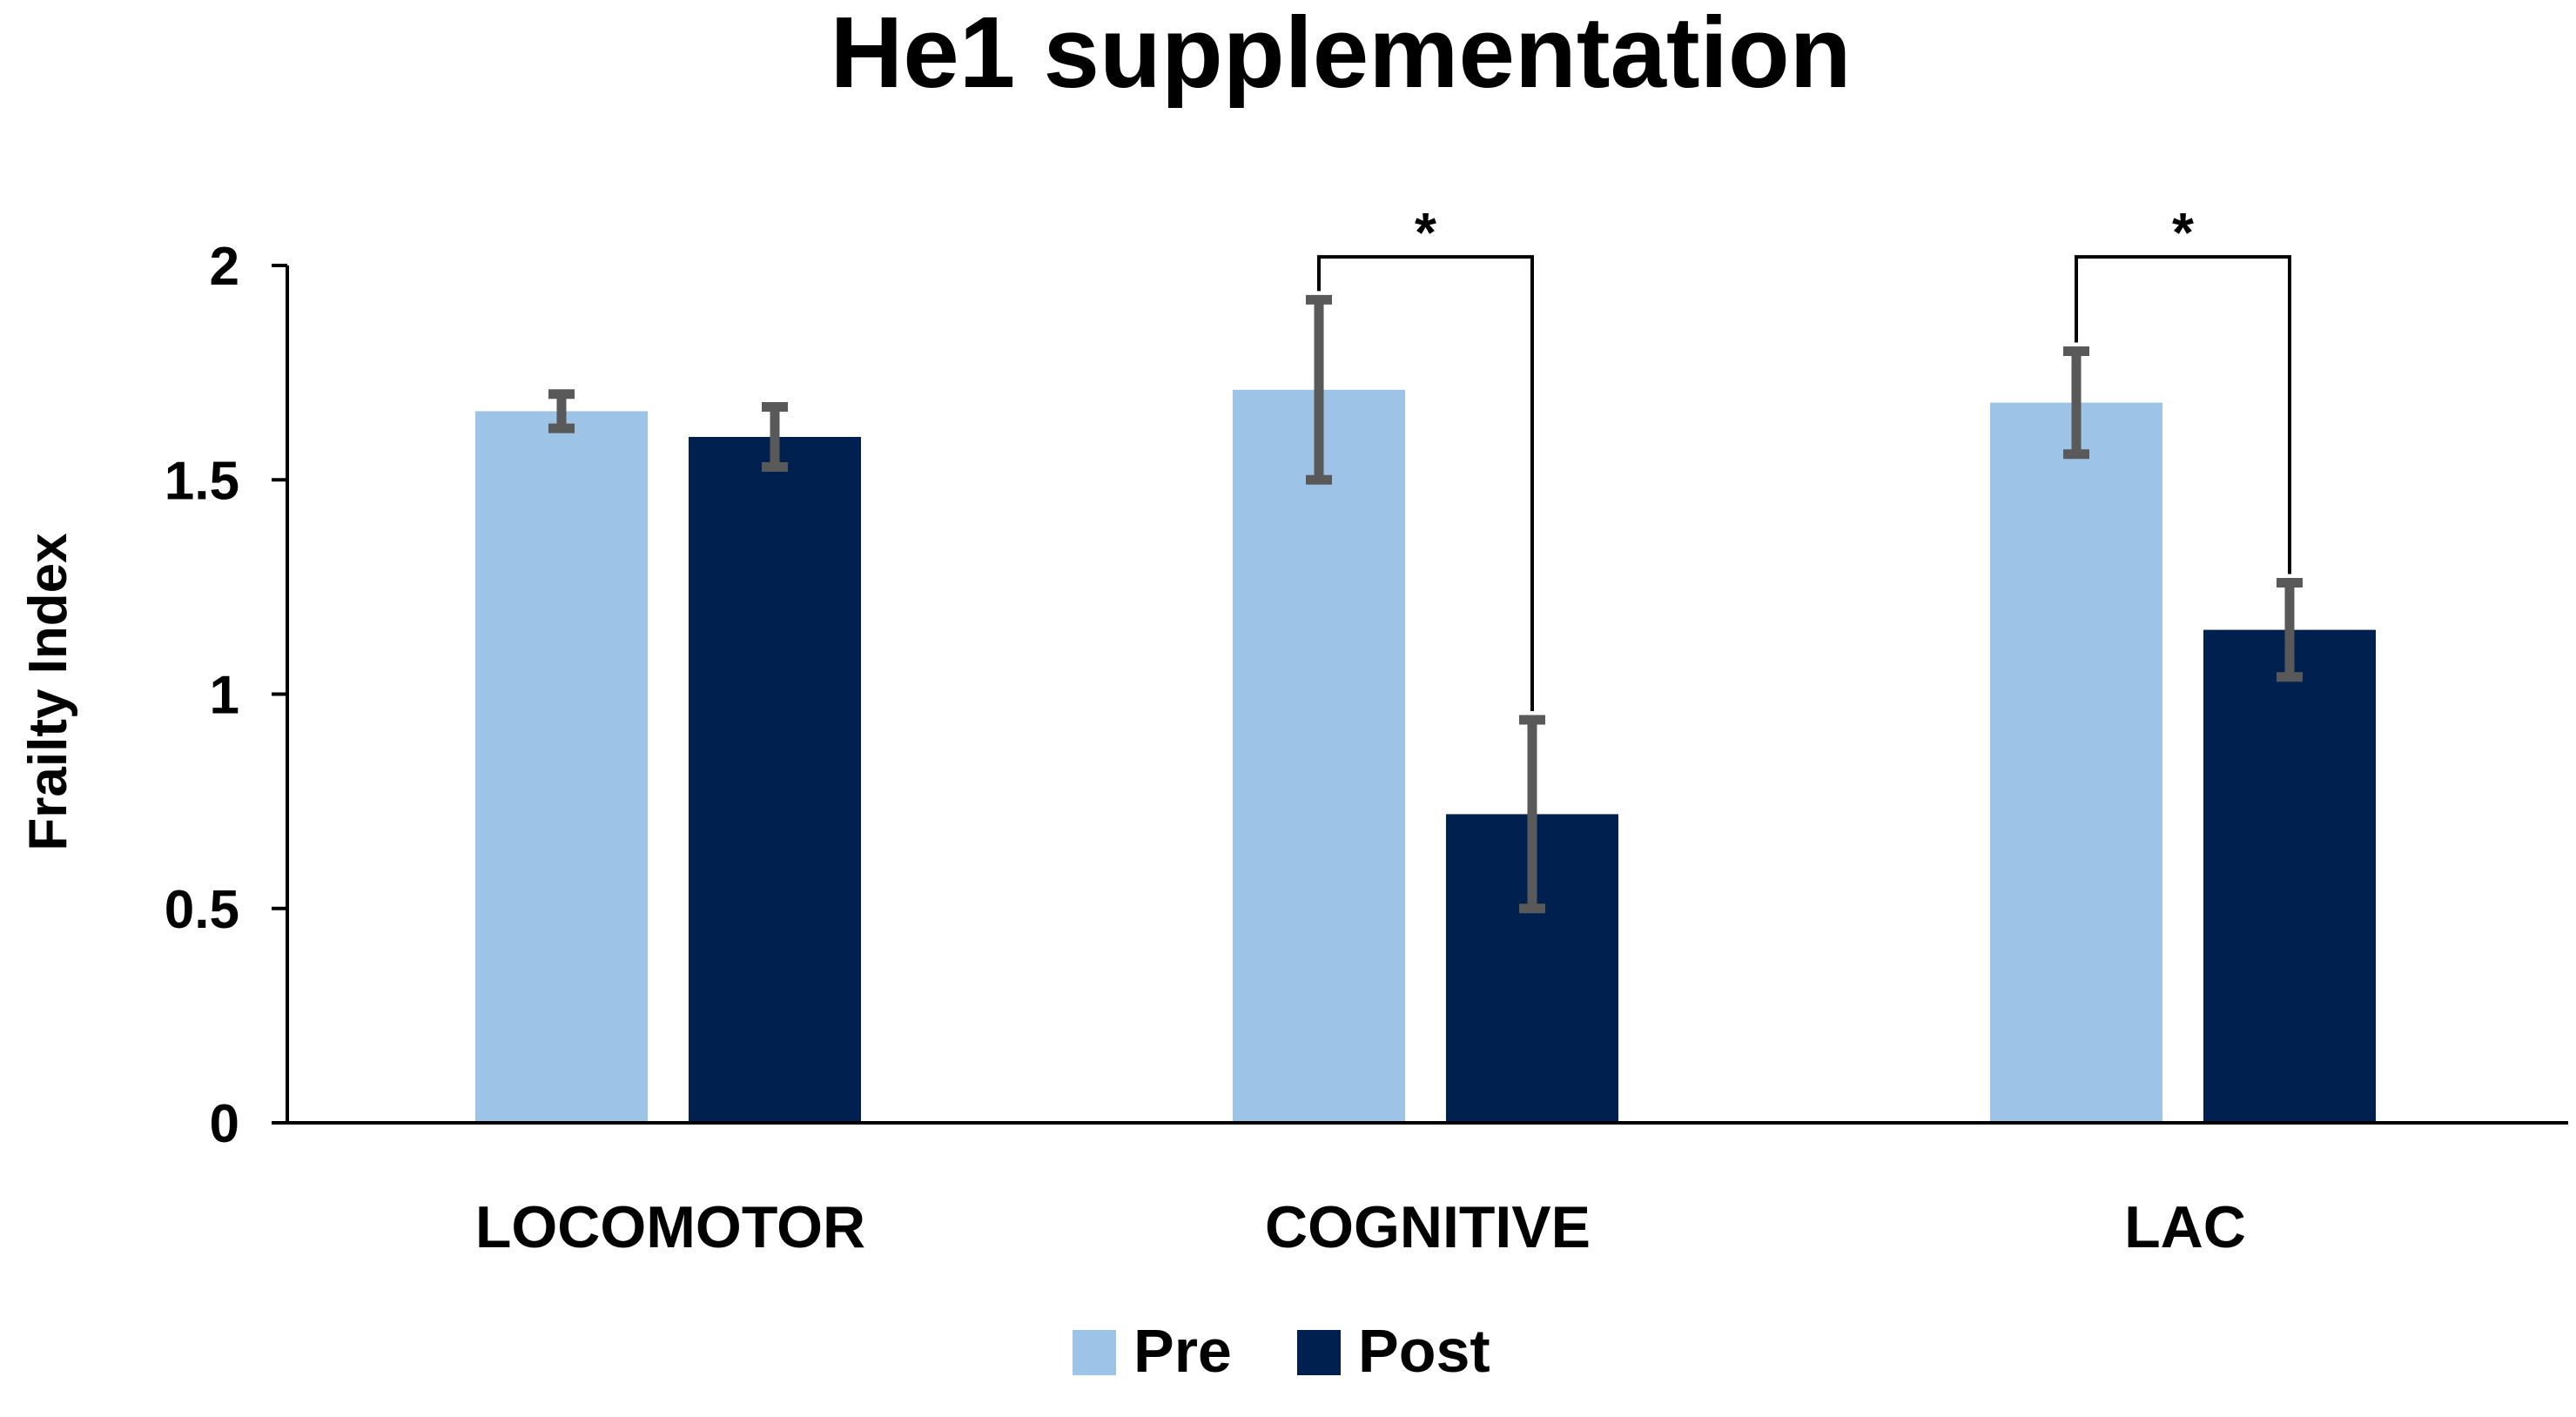 The height and width of the screenshot is (1417, 2576). What do you see at coordinates (48, 692) in the screenshot?
I see `y-axis-label: Frailty Index` at bounding box center [48, 692].